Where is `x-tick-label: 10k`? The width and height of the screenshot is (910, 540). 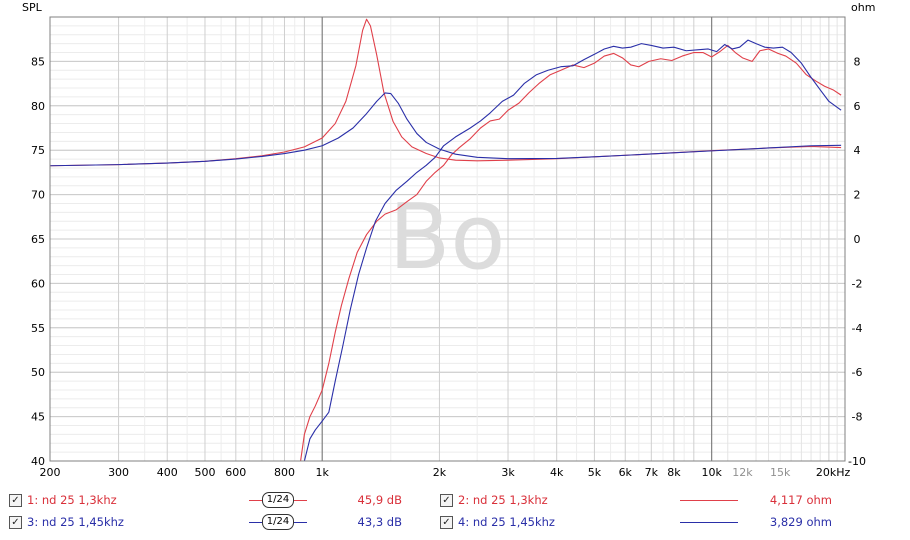 x-tick-label: 10k is located at coordinates (711, 472).